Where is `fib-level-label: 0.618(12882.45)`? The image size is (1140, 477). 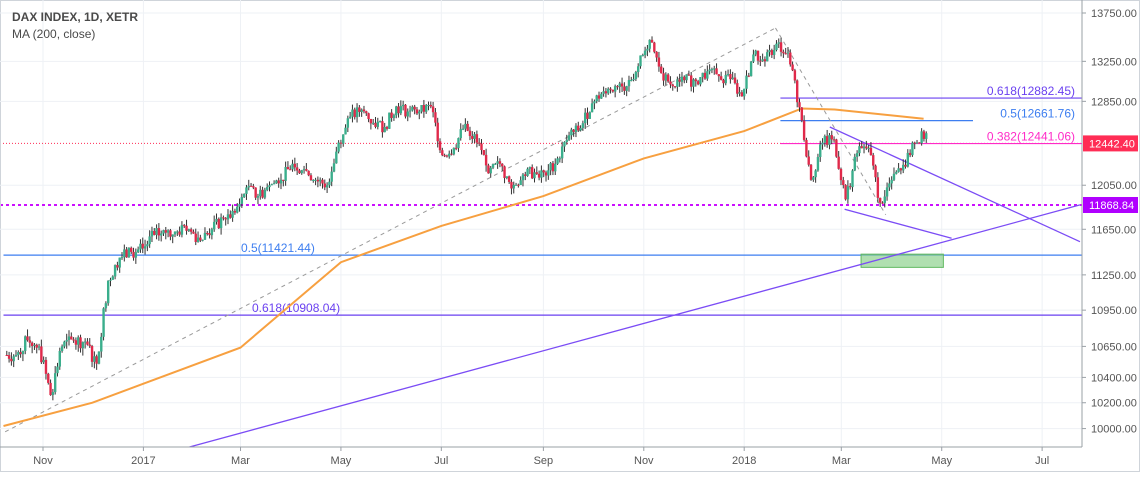 fib-level-label: 0.618(12882.45) is located at coordinates (1031, 91).